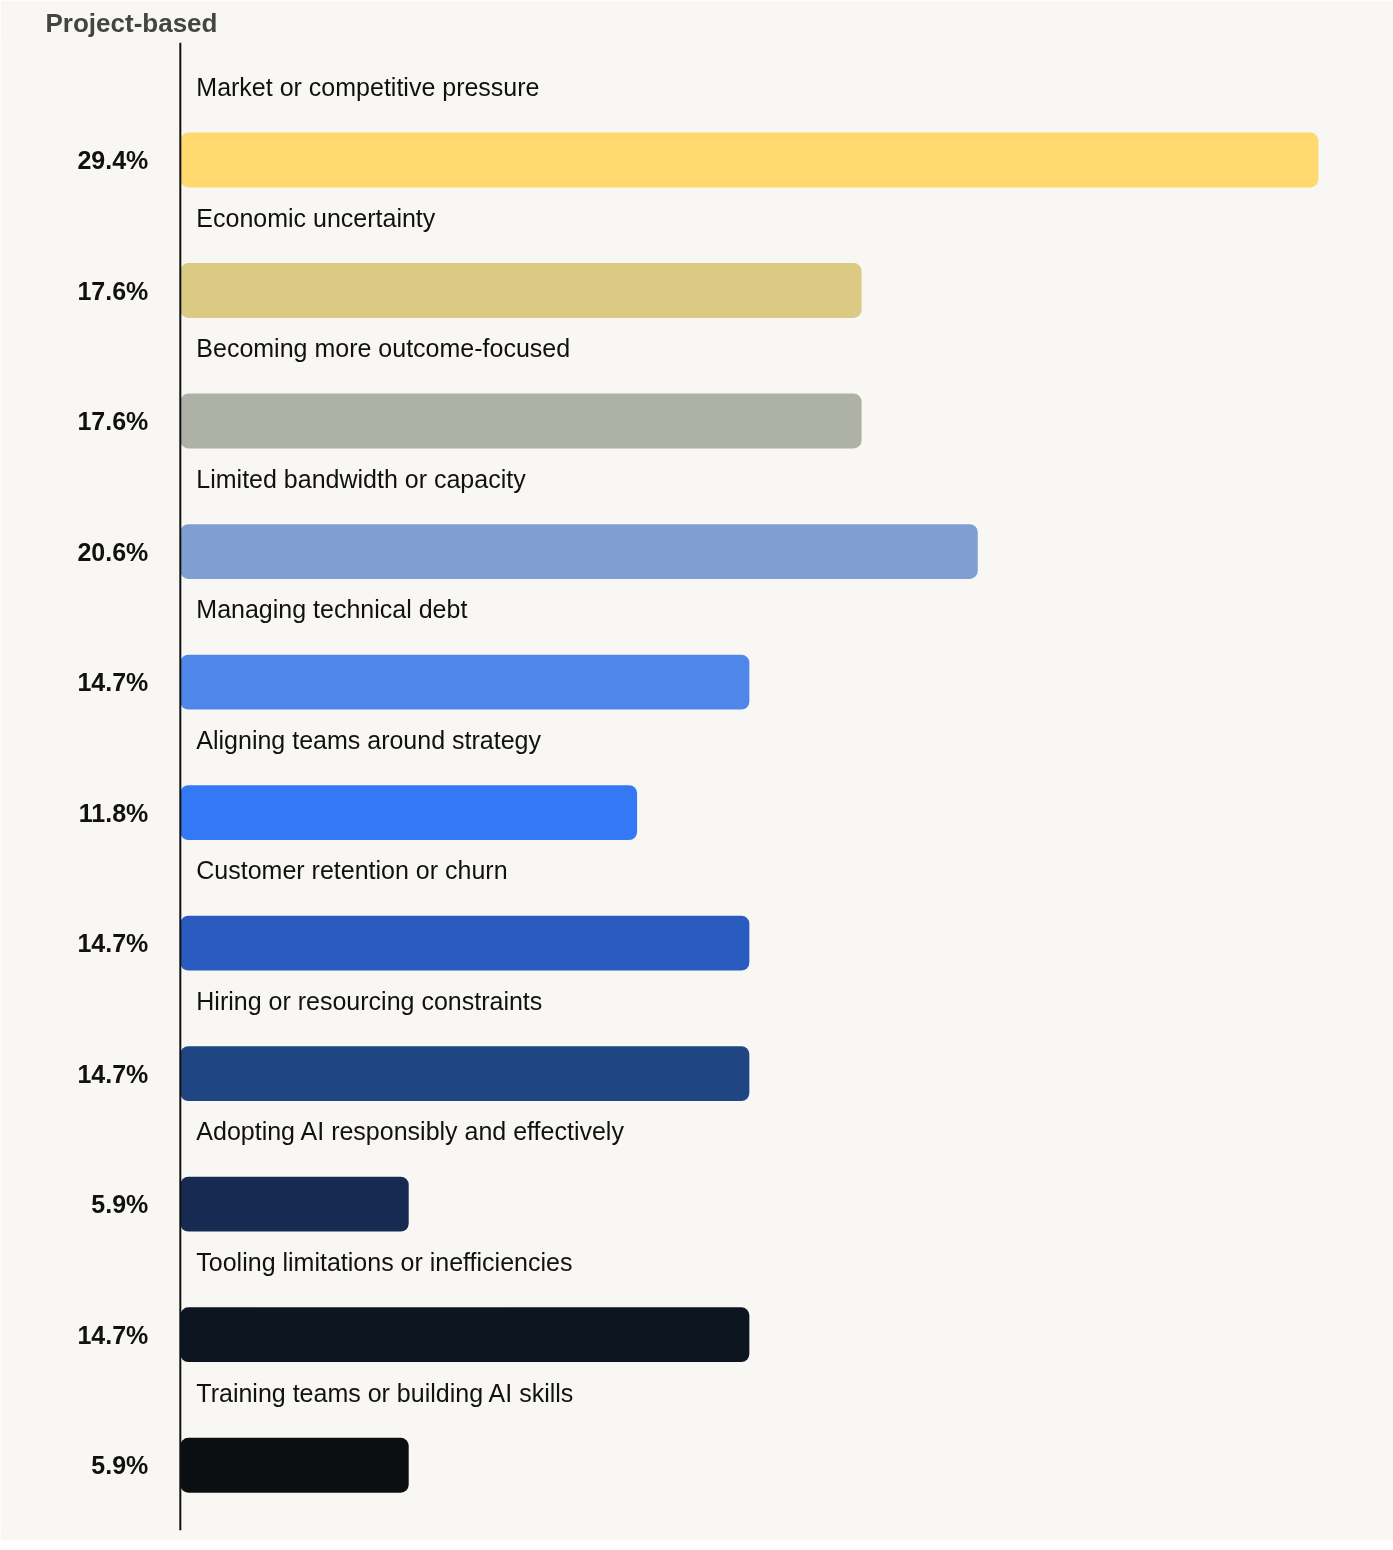 The width and height of the screenshot is (1393, 1550). I want to click on chart-title: Project-based, so click(131, 22).